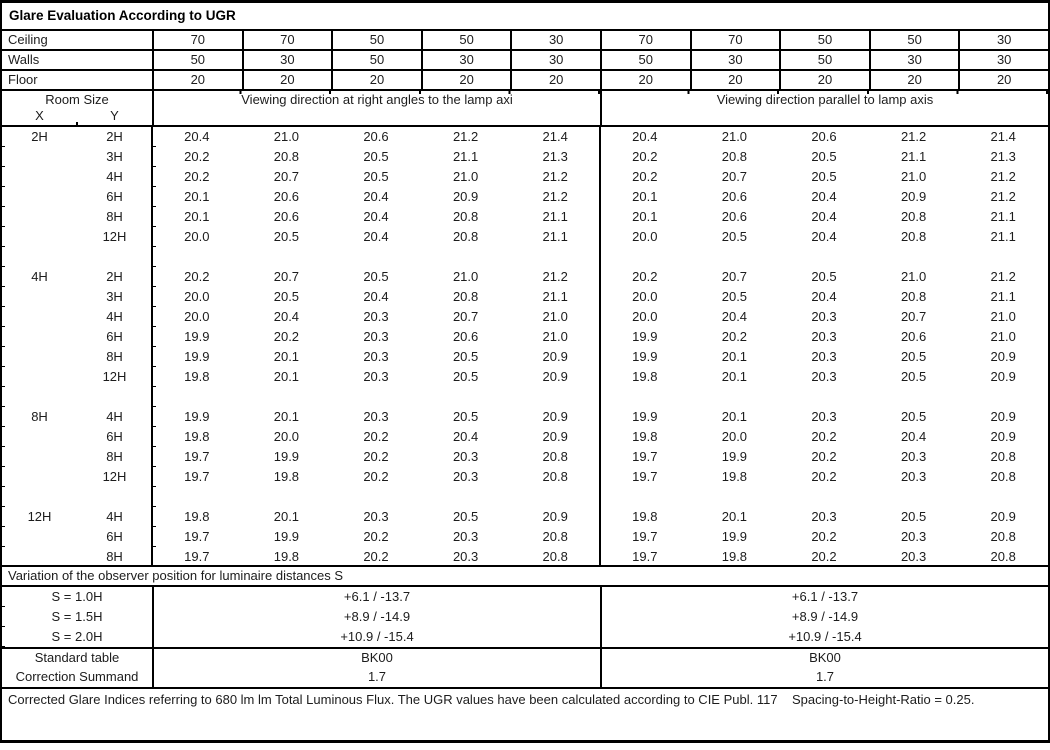 The height and width of the screenshot is (750, 1050). Describe the element at coordinates (3, 346) in the screenshot. I see `row-tick-marks-left` at that location.